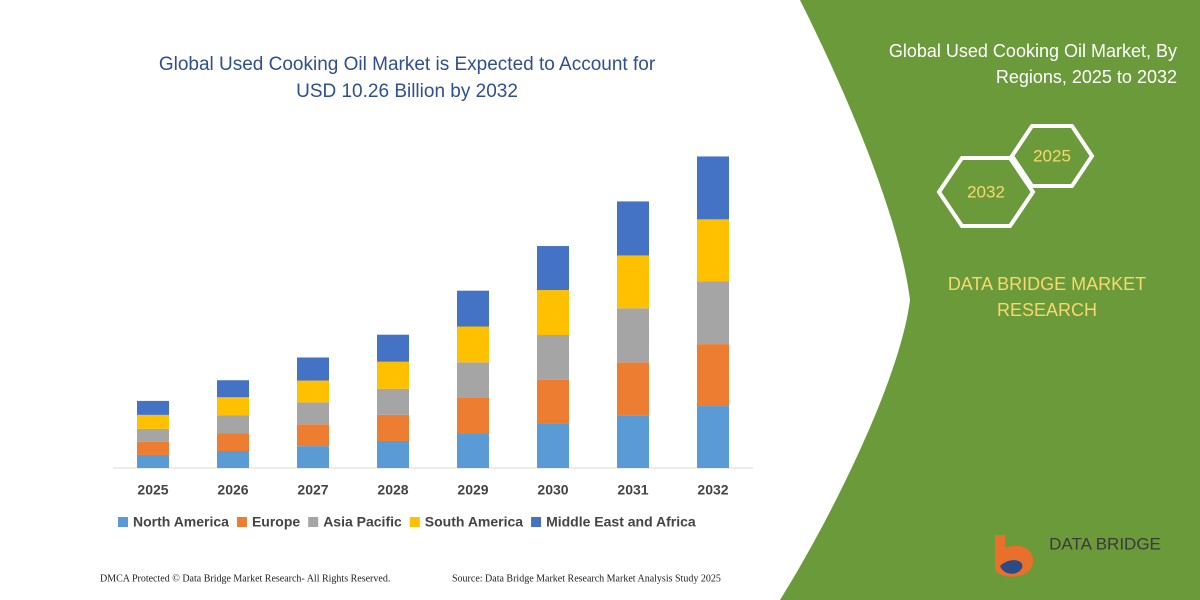 The height and width of the screenshot is (600, 1200). What do you see at coordinates (712, 490) in the screenshot?
I see `x-tick-label: 2032` at bounding box center [712, 490].